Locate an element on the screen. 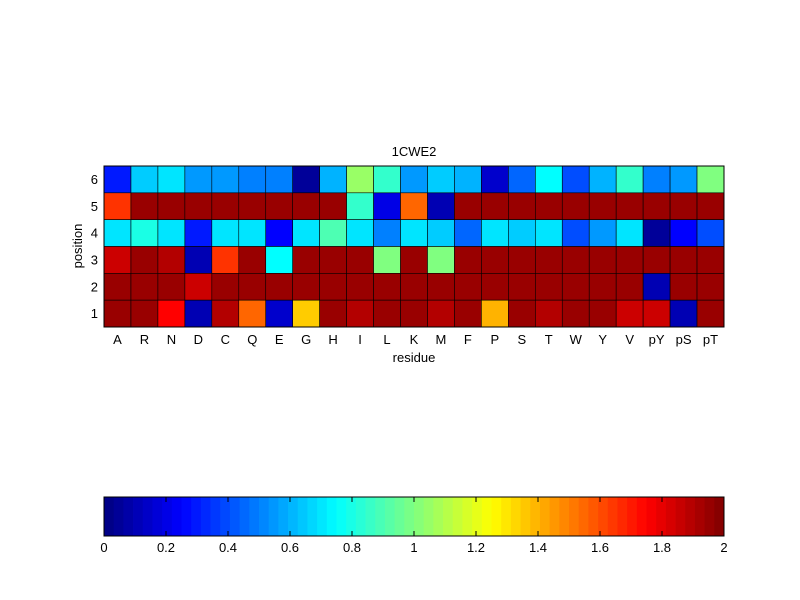 This screenshot has width=800, height=600. colorbar-tick-label: 0 is located at coordinates (103, 547).